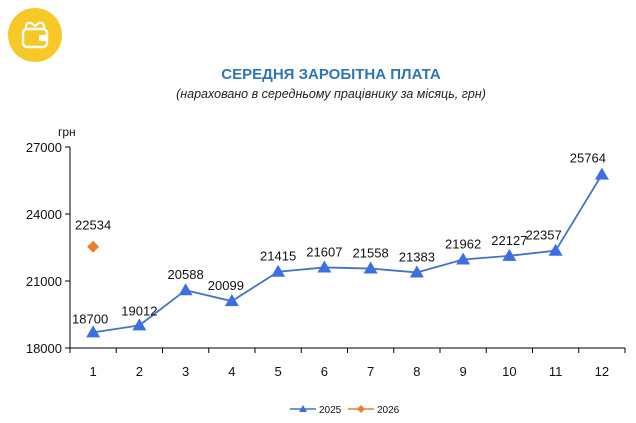 The image size is (636, 423). What do you see at coordinates (347, 363) in the screenshot?
I see `x-axis-ticks: 1 2 3 4 5 6 7 8 9 10 11 12` at bounding box center [347, 363].